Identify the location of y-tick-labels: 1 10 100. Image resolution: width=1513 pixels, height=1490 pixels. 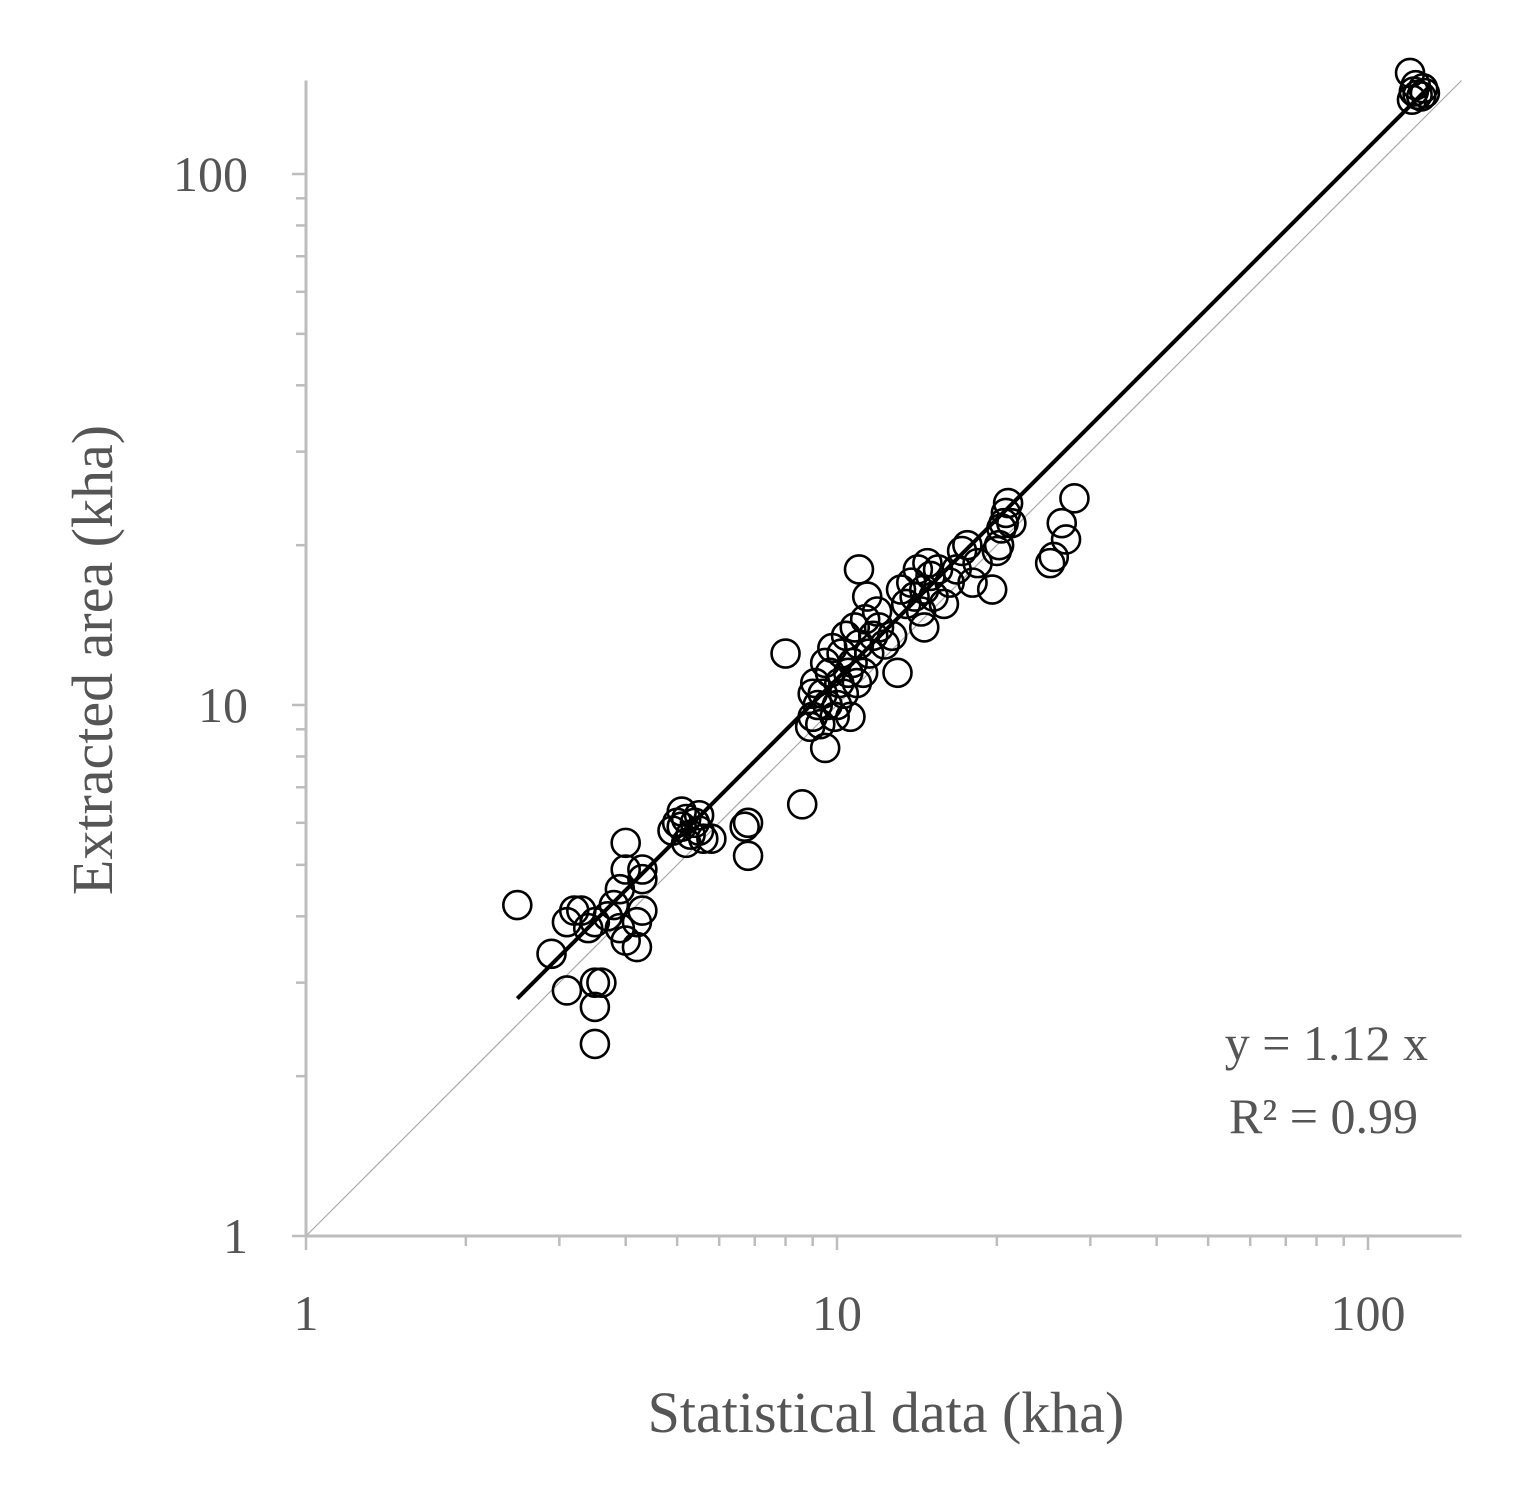
(210, 705).